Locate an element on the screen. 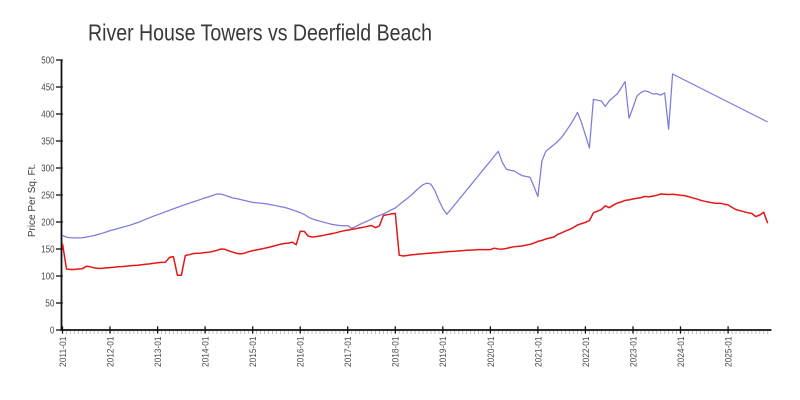 This screenshot has height=400, width=800. svg-text: 2022-01 is located at coordinates (586, 352).